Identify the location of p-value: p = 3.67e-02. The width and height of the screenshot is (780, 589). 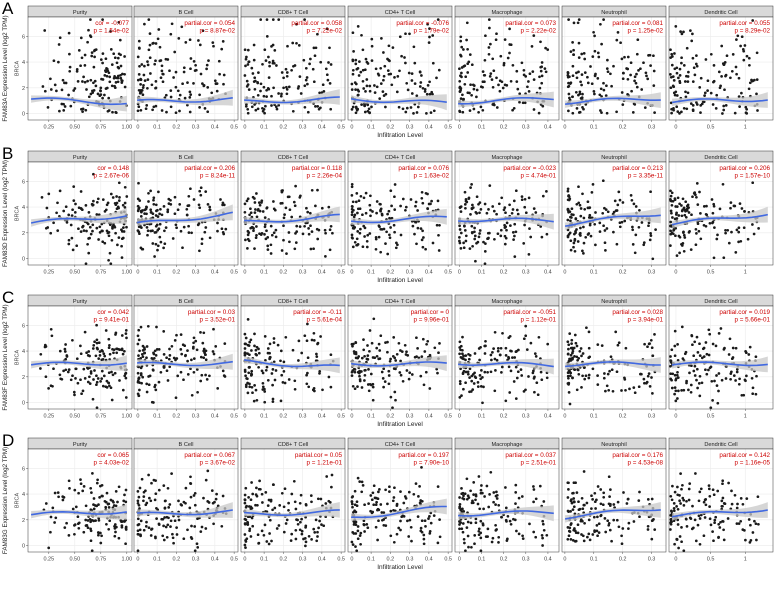
(217, 463).